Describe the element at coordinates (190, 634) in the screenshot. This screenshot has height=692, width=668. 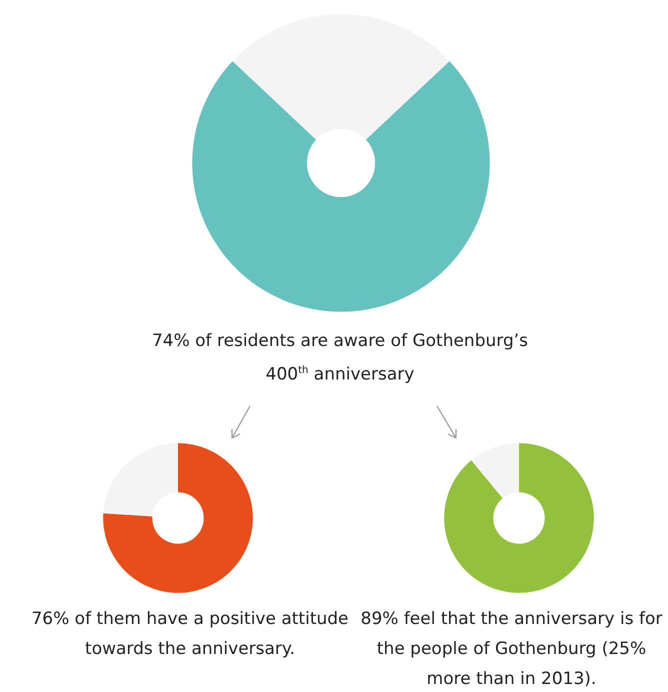
I see `text: 76% of them have a positive attitude towards the anniversary.` at that location.